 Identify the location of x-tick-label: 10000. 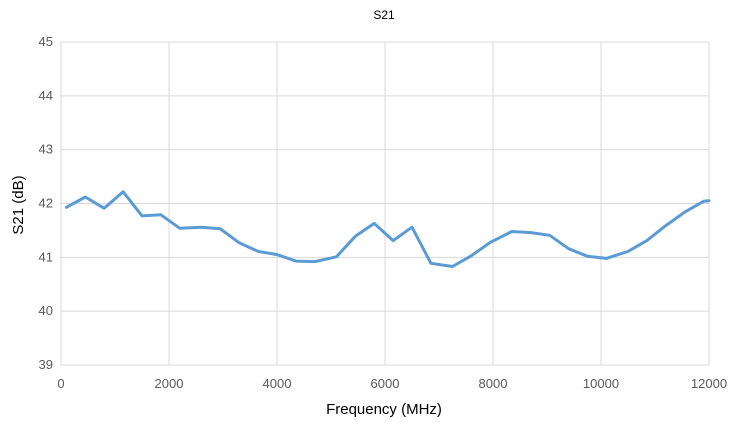
(601, 383).